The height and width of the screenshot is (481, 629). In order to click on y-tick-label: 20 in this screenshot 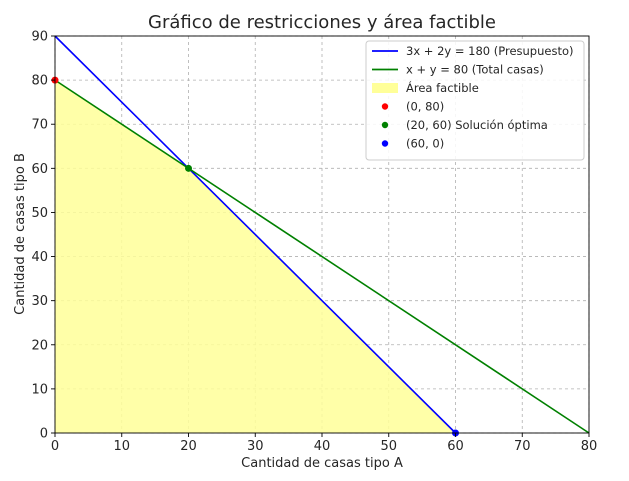, I will do `click(39, 345)`.